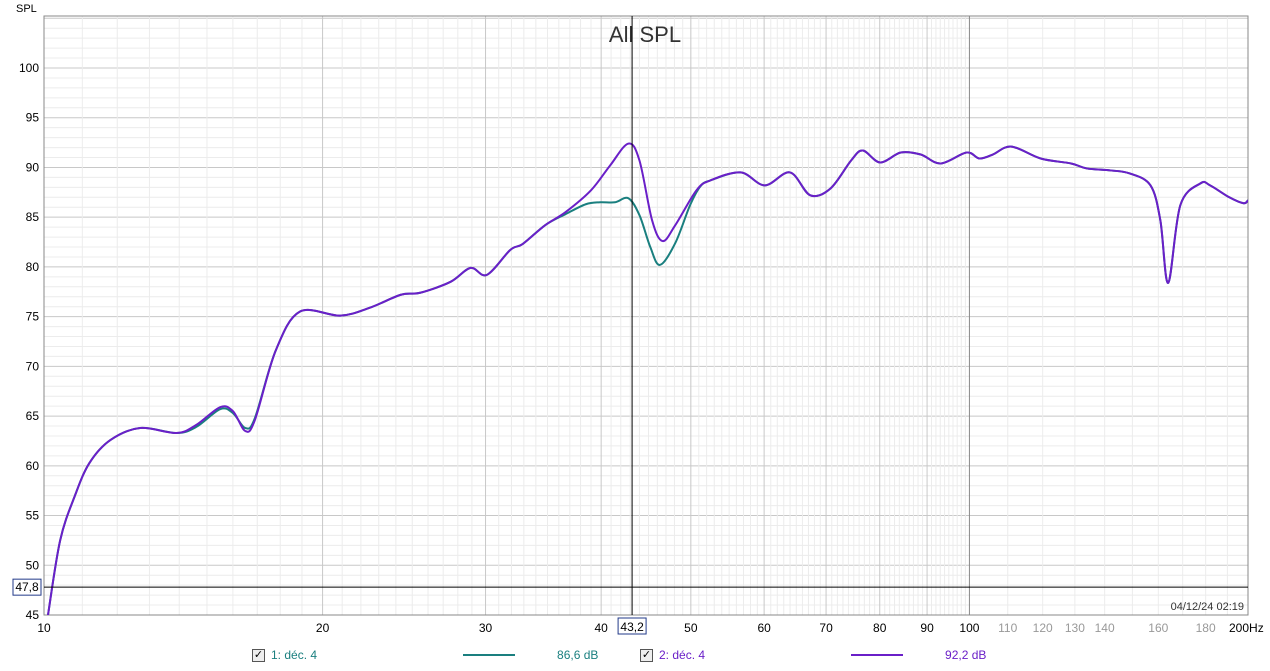 The height and width of the screenshot is (671, 1270). I want to click on y-axis-label: SPL, so click(26, 9).